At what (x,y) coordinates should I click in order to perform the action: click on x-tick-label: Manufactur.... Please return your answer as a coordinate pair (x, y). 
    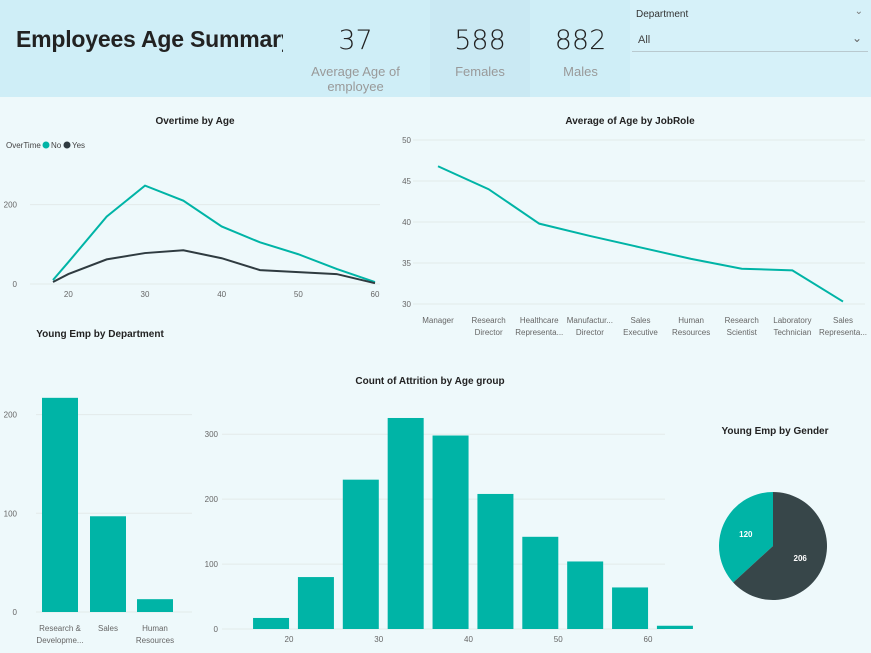
    Looking at the image, I should click on (590, 320).